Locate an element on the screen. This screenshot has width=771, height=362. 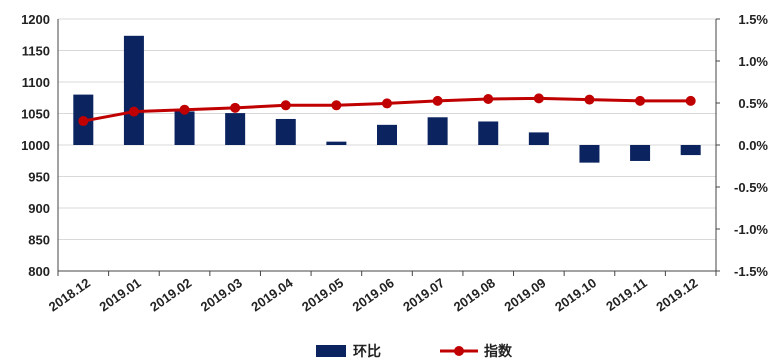
x-tick-label: 2019.06 is located at coordinates (373, 294).